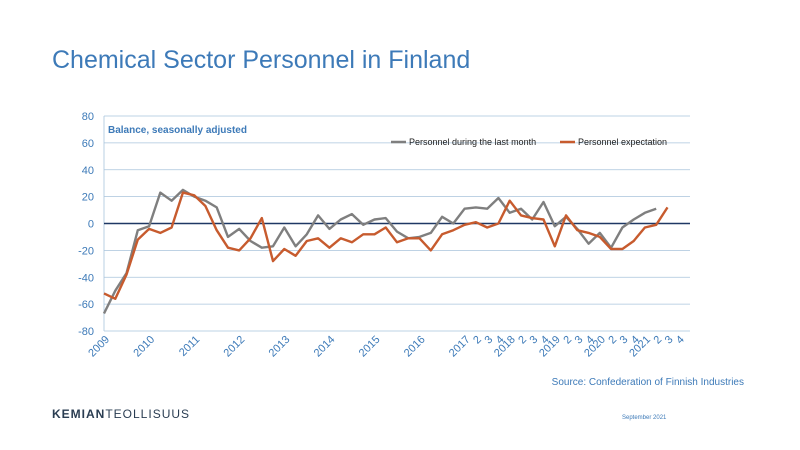  I want to click on x-tick-label: 4, so click(680, 340).